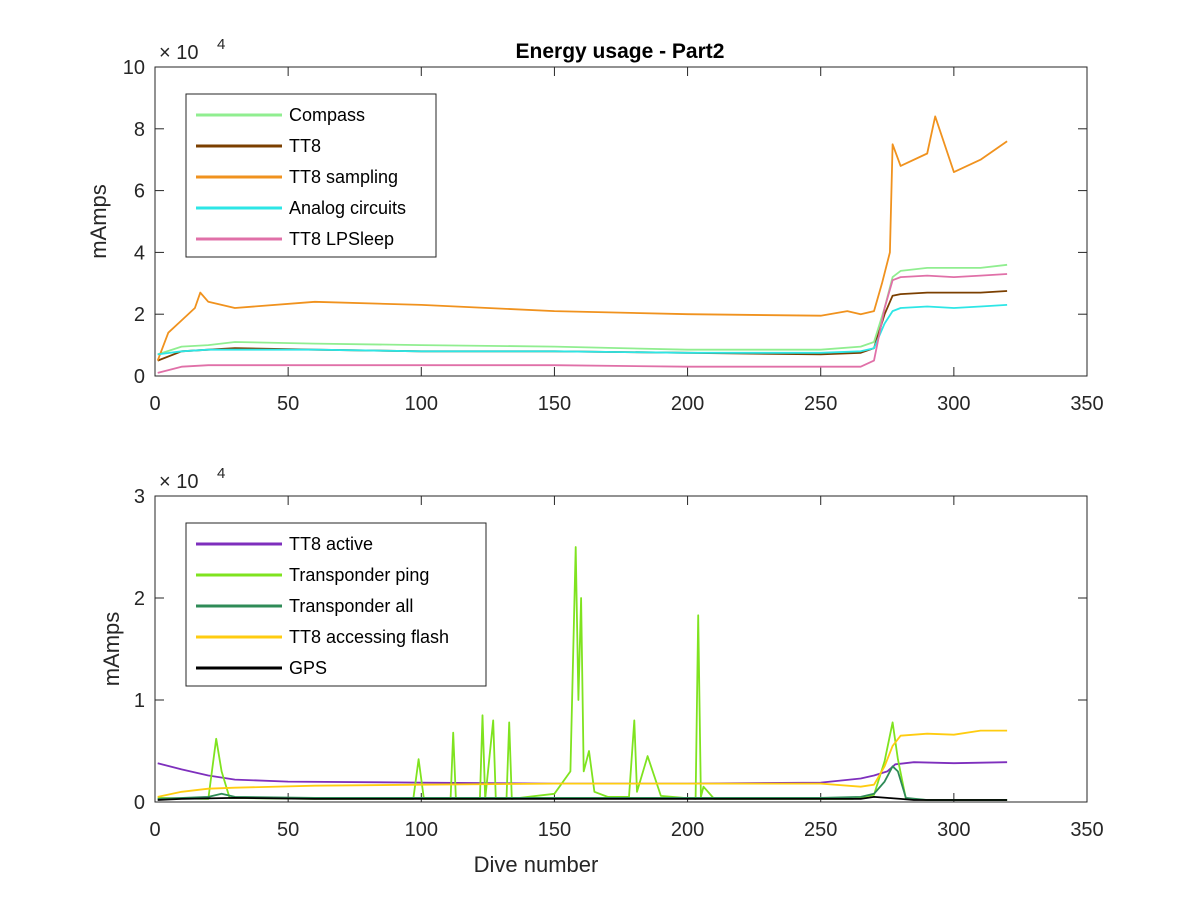  Describe the element at coordinates (305, 146) in the screenshot. I see `legend-label: TT8` at that location.